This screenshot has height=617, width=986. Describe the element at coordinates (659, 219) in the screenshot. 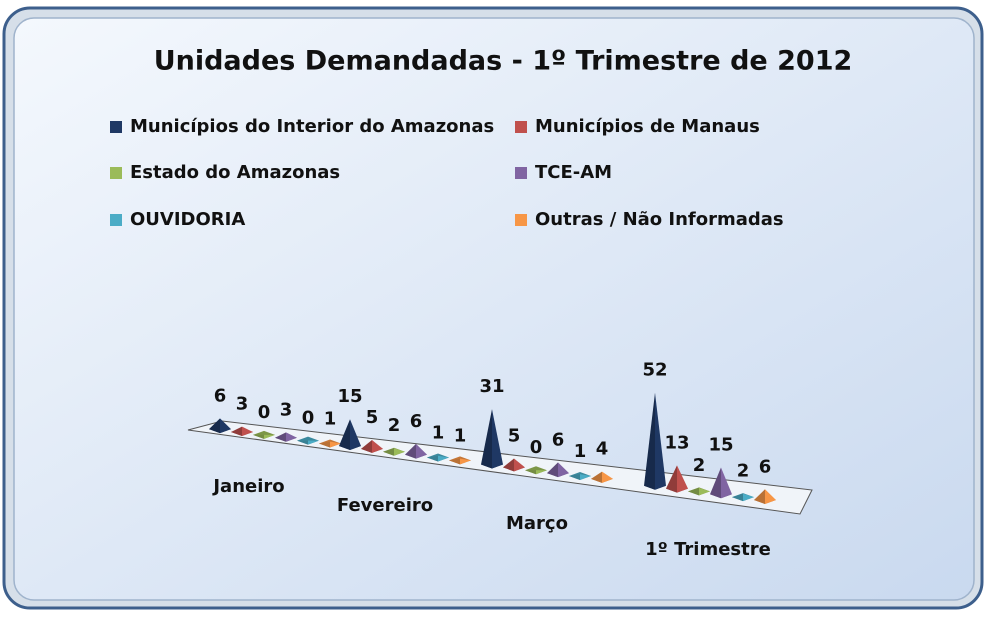

I see `legend-label: Outras / Não Informadas` at that location.